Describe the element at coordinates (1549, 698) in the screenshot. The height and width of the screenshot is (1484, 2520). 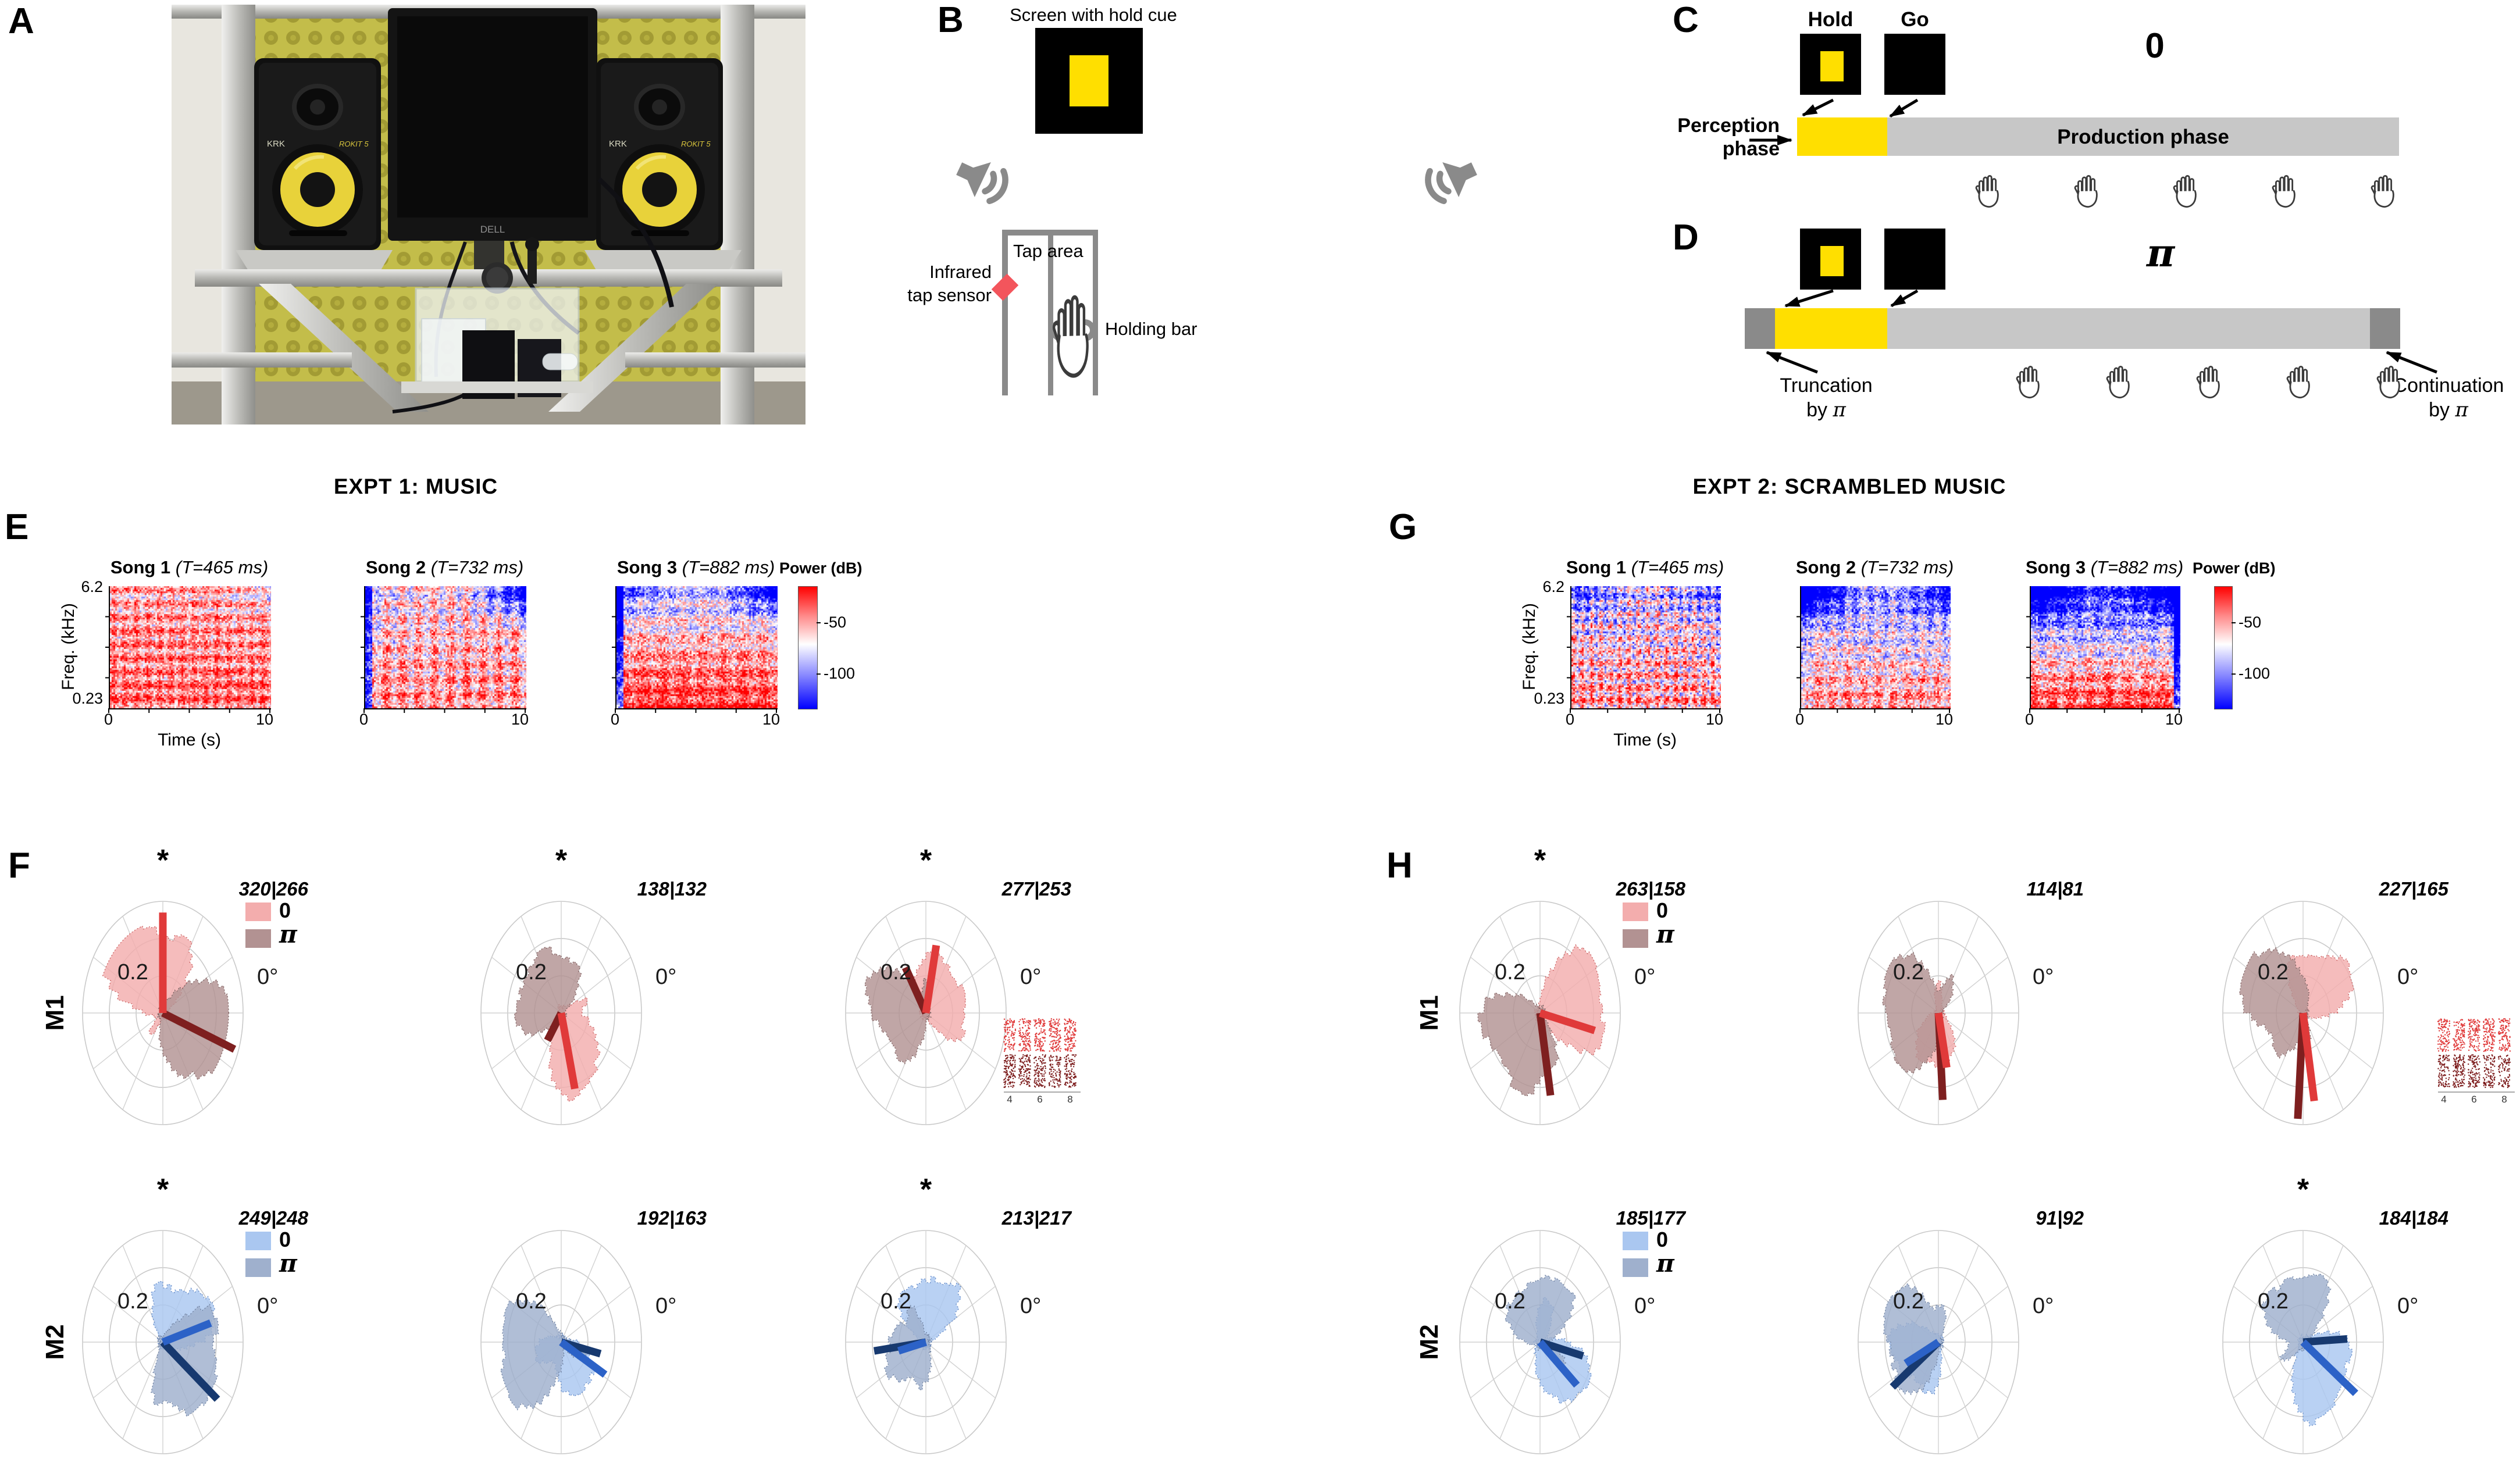
I see `freq-tick-bottom: 0.23` at that location.